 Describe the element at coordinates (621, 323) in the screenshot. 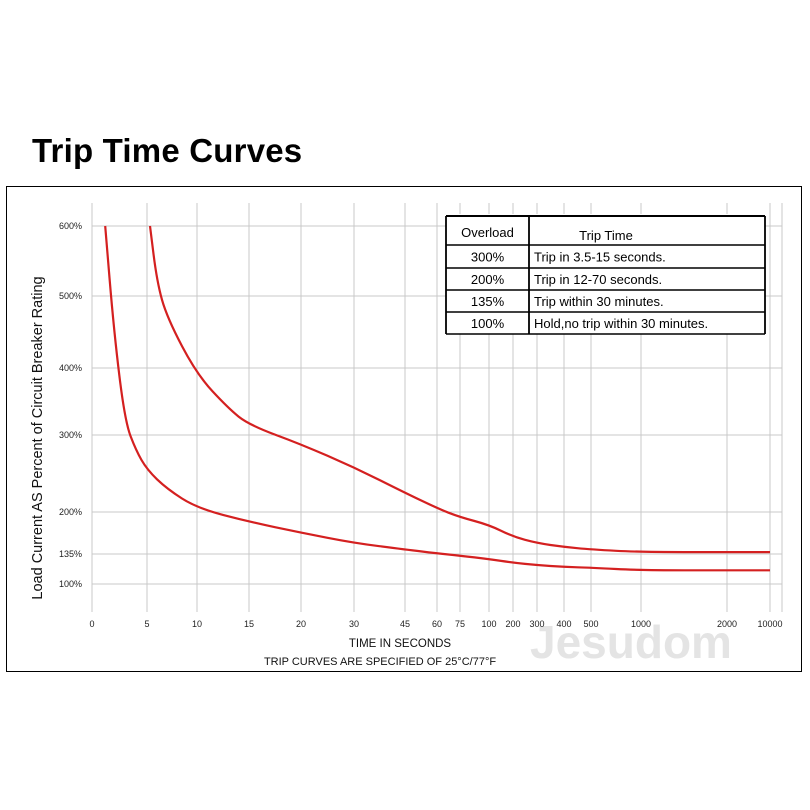

I see `legend-cell-trip-time: Hold,no trip within 30 minutes.` at that location.